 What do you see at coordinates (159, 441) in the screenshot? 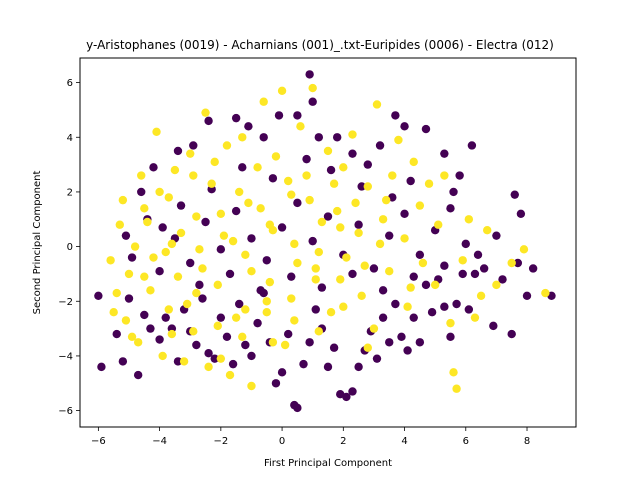
I see `x-tick-label: −4` at bounding box center [159, 441].